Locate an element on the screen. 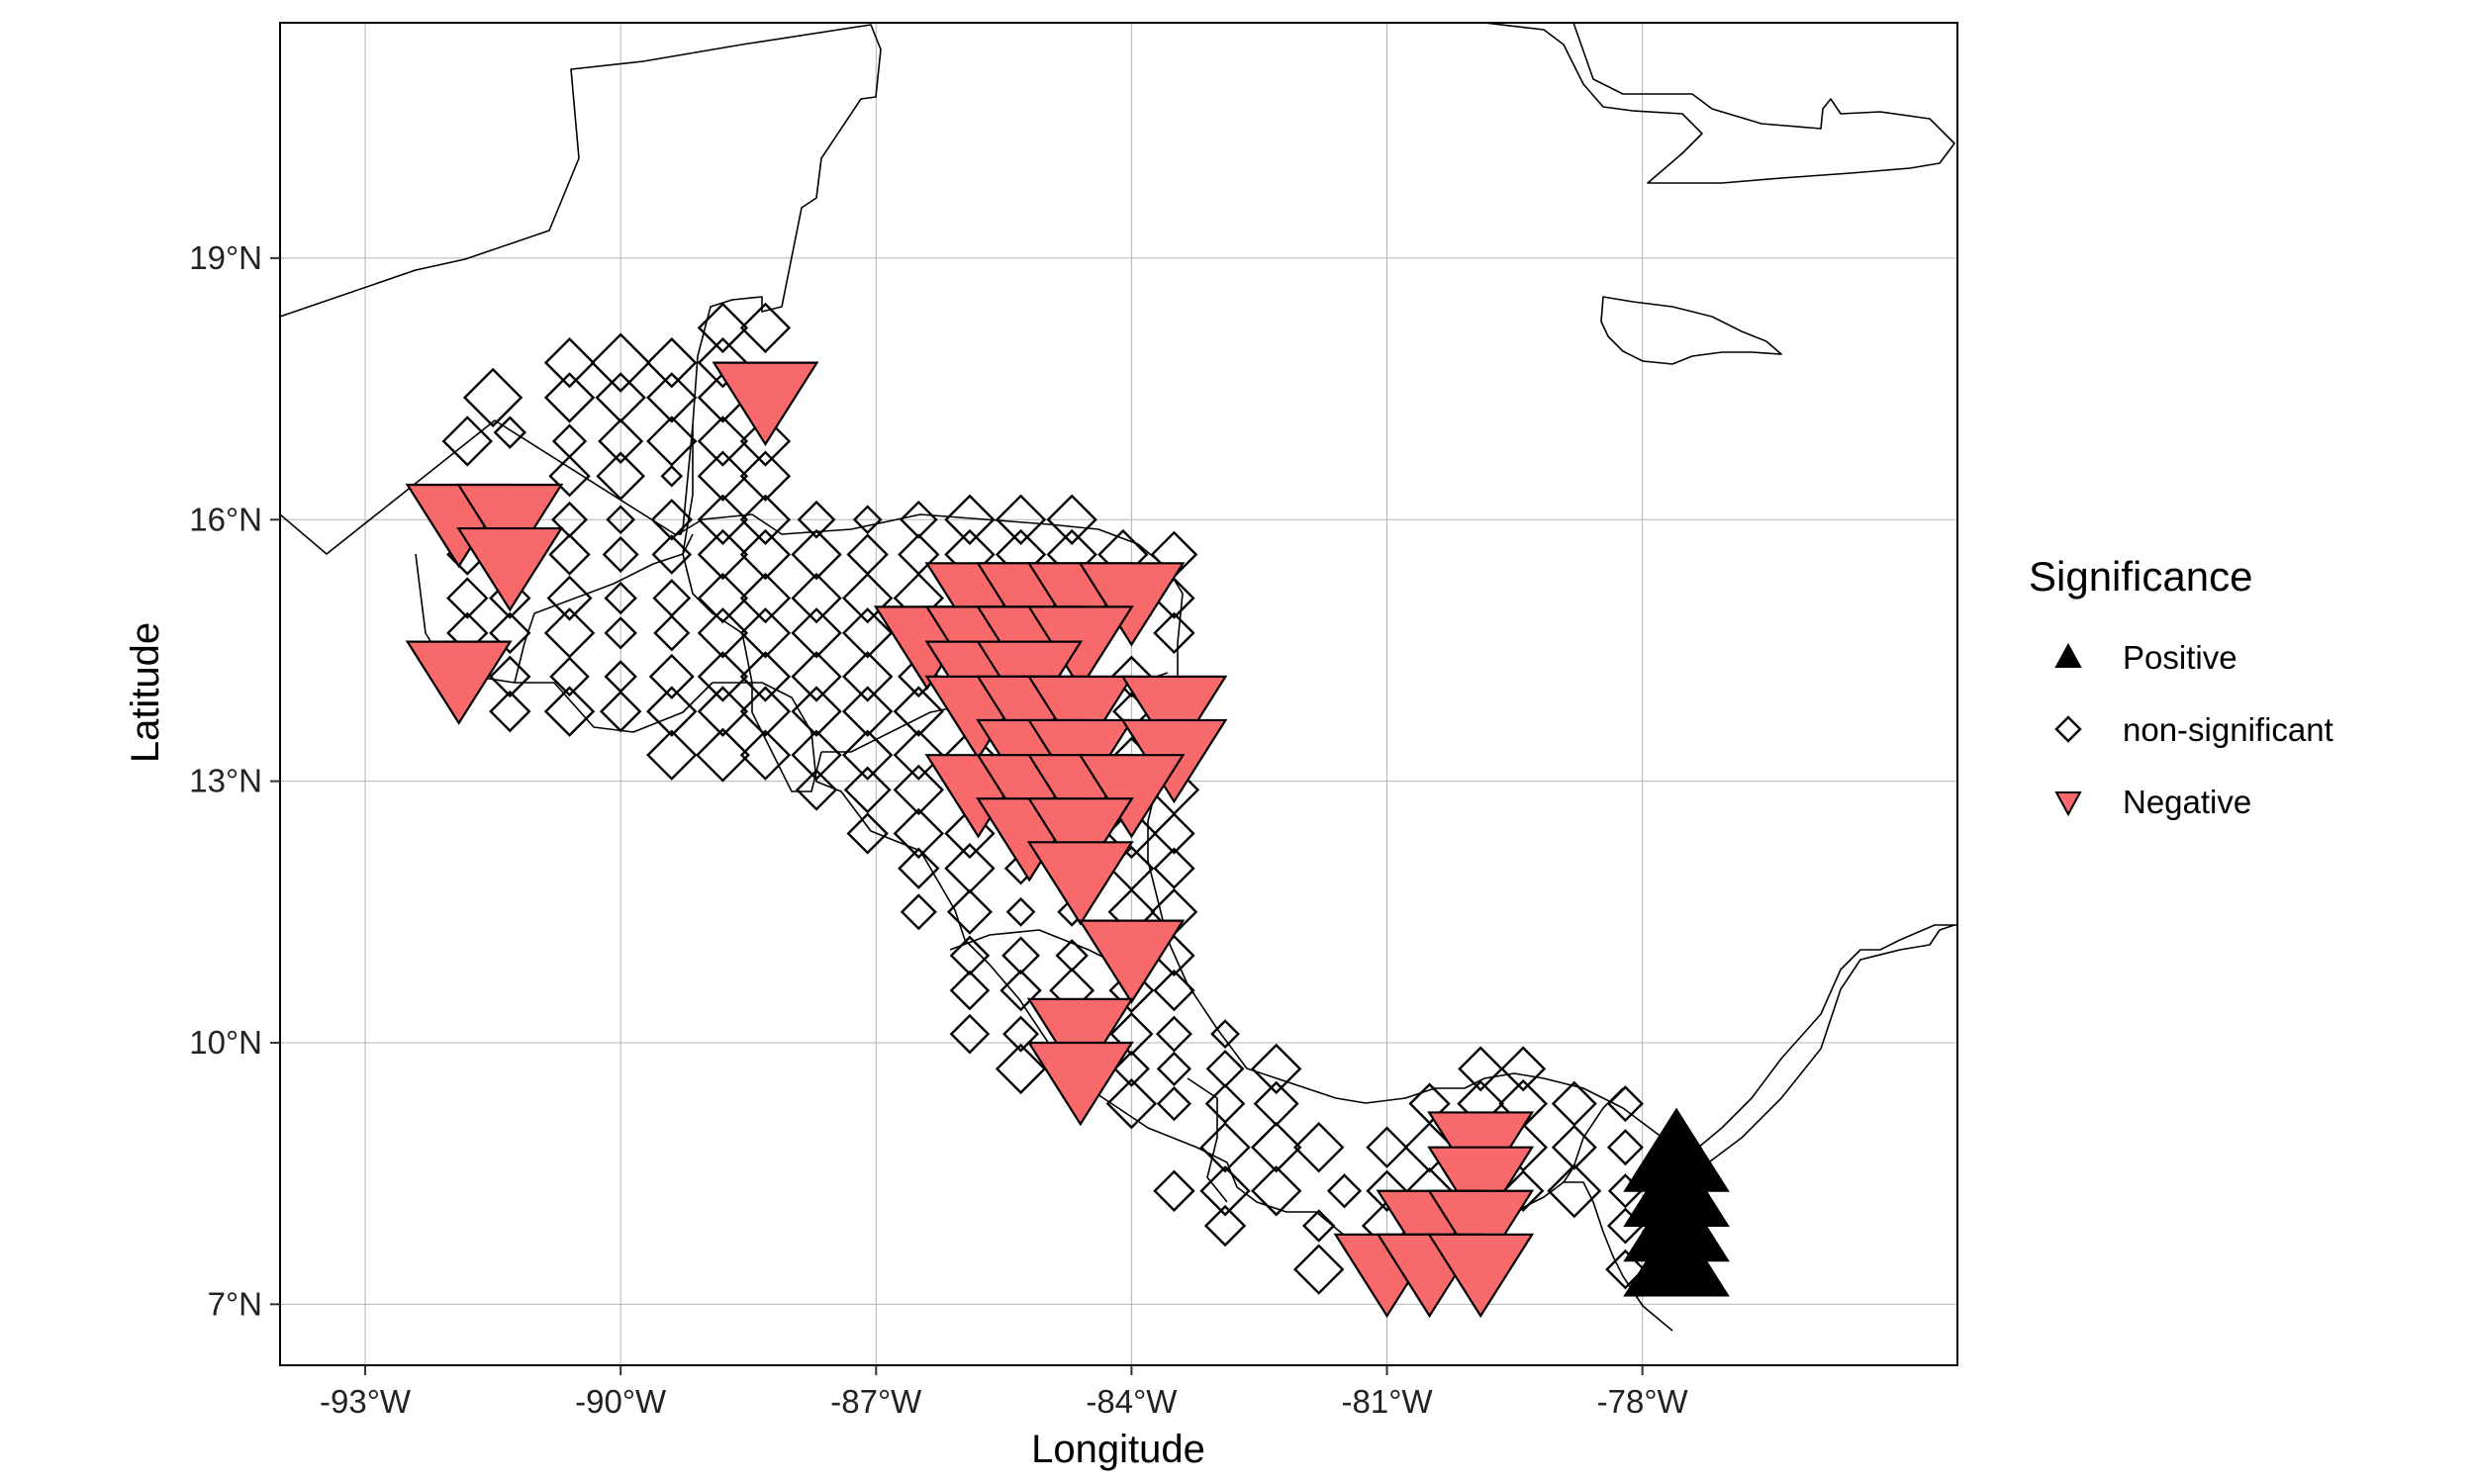 This screenshot has height=1484, width=2474. legend-key-positive is located at coordinates (2068, 655).